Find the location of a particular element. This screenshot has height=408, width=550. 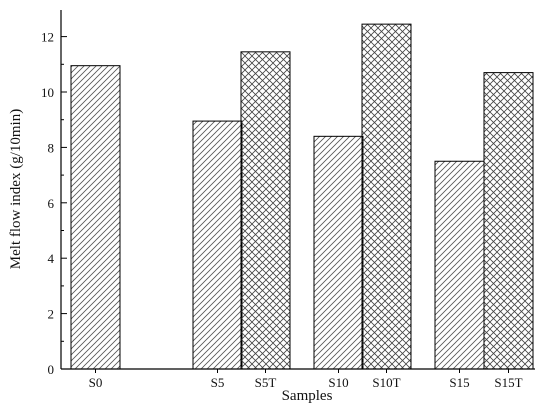

x-ticks-group: S0 S5 S5T S10 S10T S15 S15T is located at coordinates (306, 379).